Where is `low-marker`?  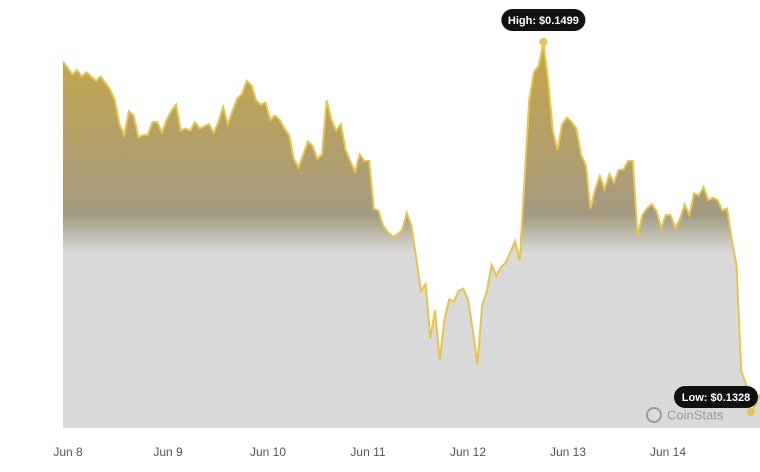
low-marker is located at coordinates (750, 412).